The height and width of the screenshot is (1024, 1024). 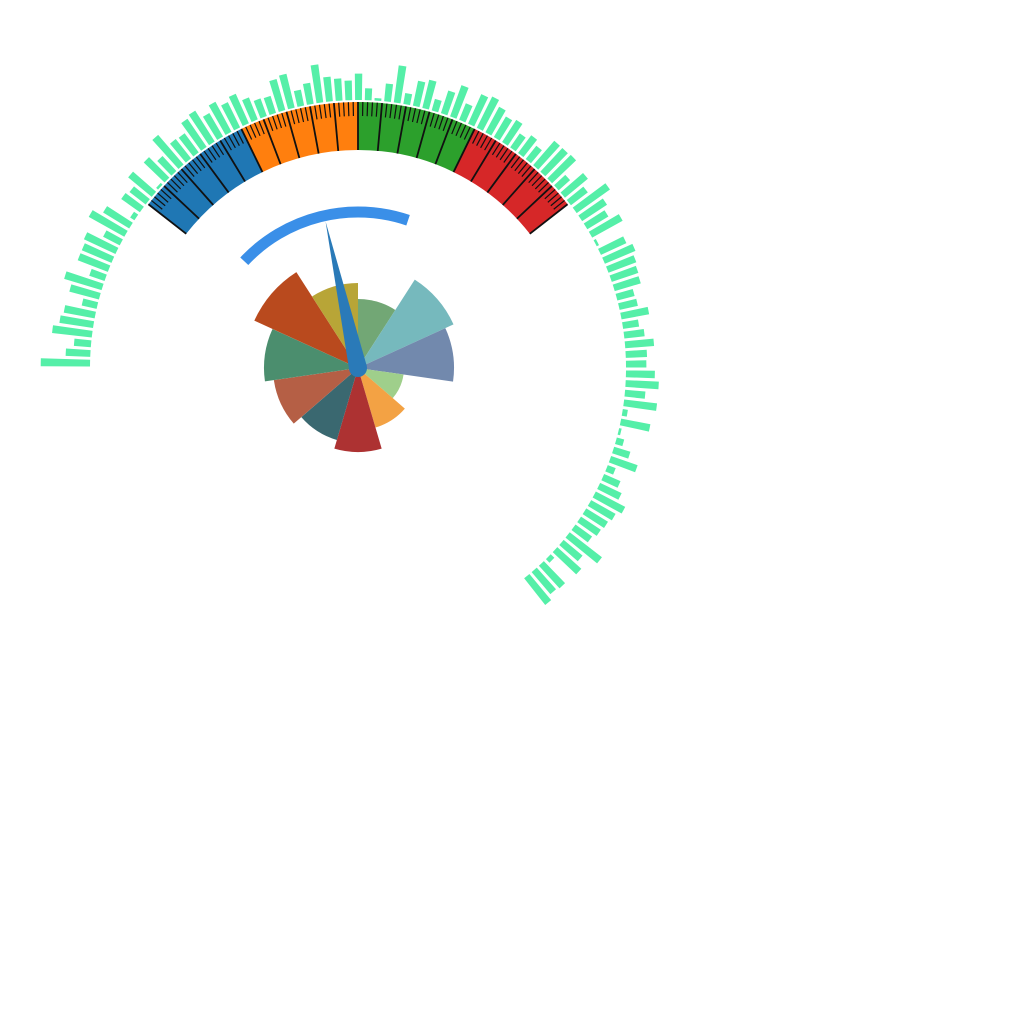 What do you see at coordinates (358, 368) in the screenshot?
I see `needle-hub` at bounding box center [358, 368].